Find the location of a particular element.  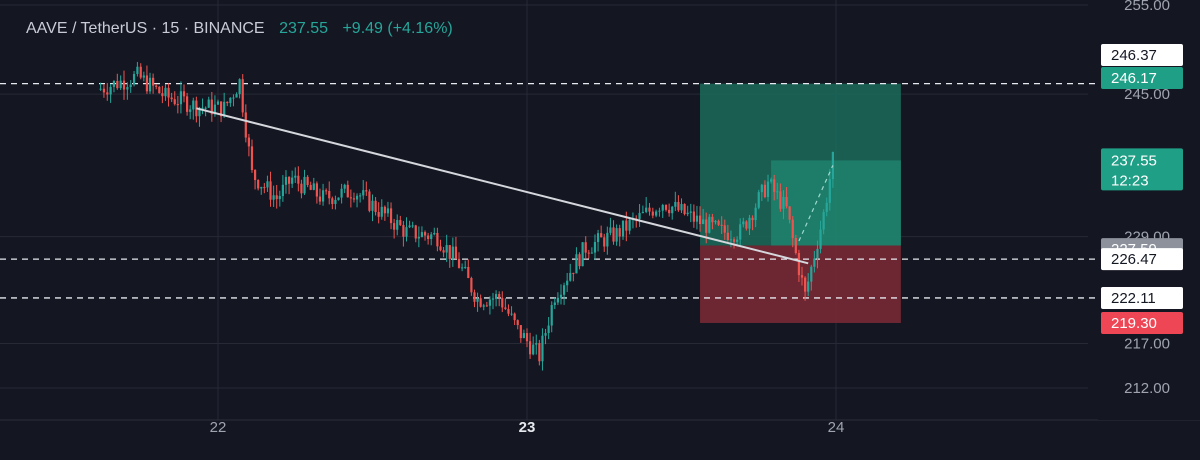

profit-fill is located at coordinates (836, 203).